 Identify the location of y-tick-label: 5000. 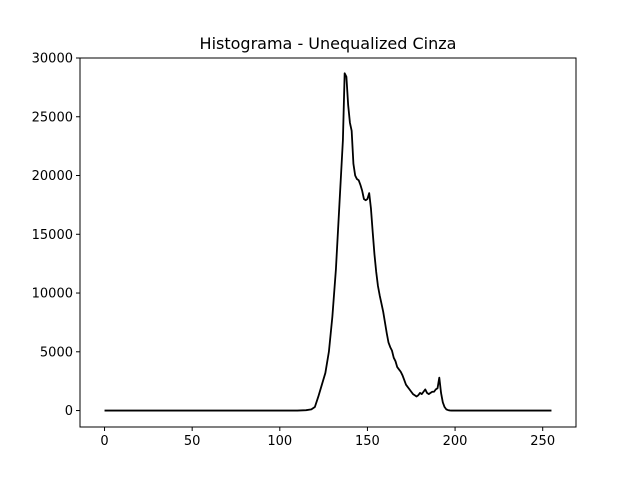
(56, 352).